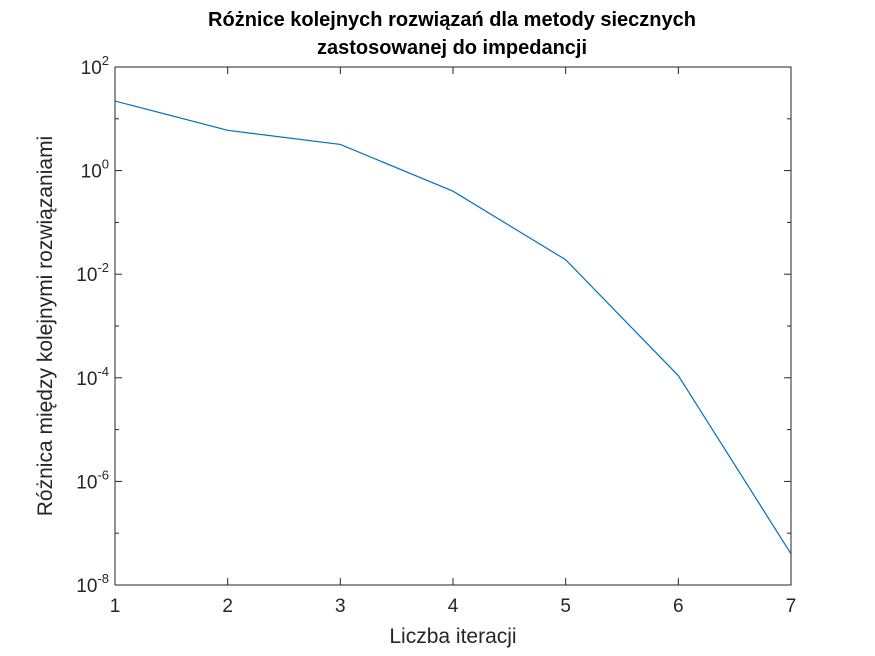 The image size is (875, 656). What do you see at coordinates (95, 170) in the screenshot?
I see `y-tick-label: 10⁰` at bounding box center [95, 170].